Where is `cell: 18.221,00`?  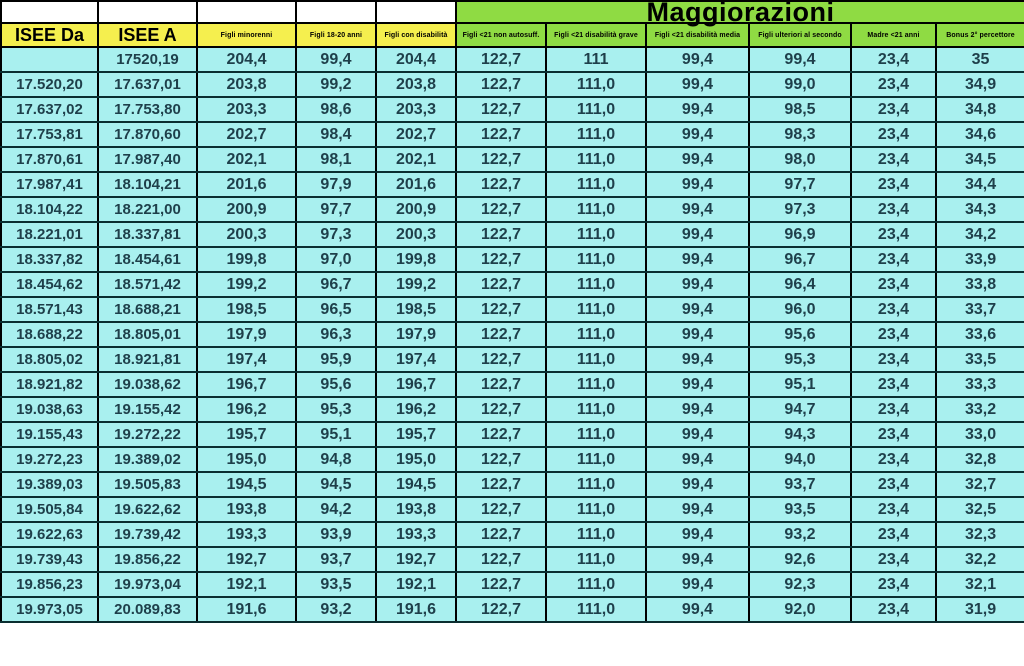 cell: 18.221,00 is located at coordinates (147, 209).